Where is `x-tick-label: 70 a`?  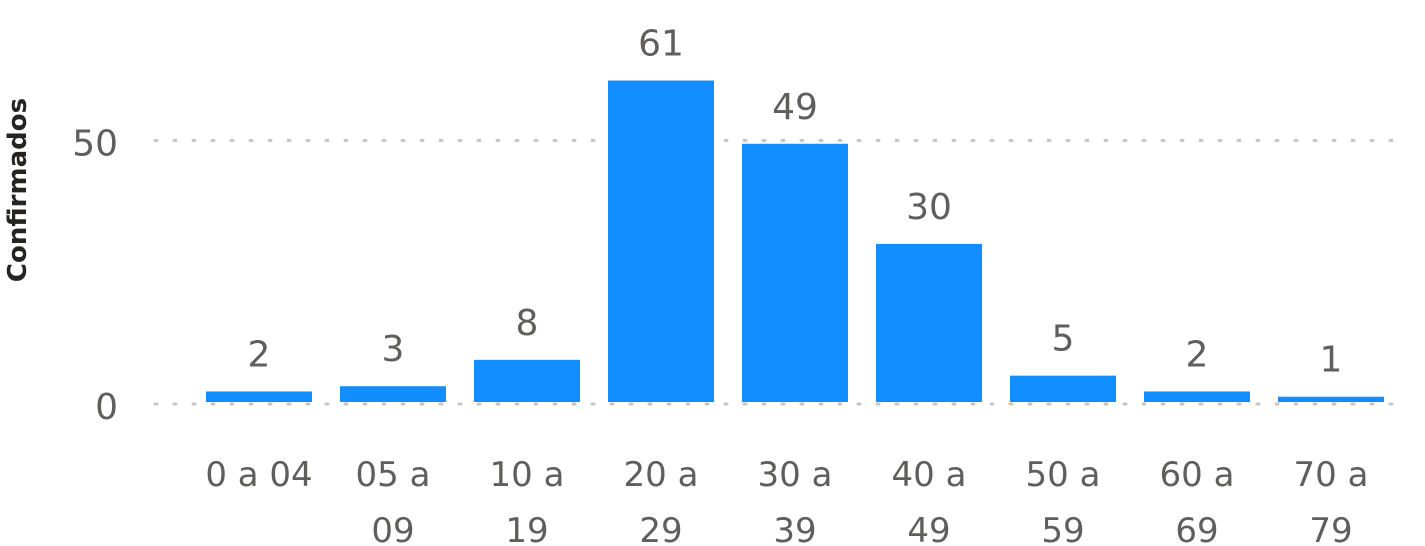
x-tick-label: 70 a is located at coordinates (1331, 475).